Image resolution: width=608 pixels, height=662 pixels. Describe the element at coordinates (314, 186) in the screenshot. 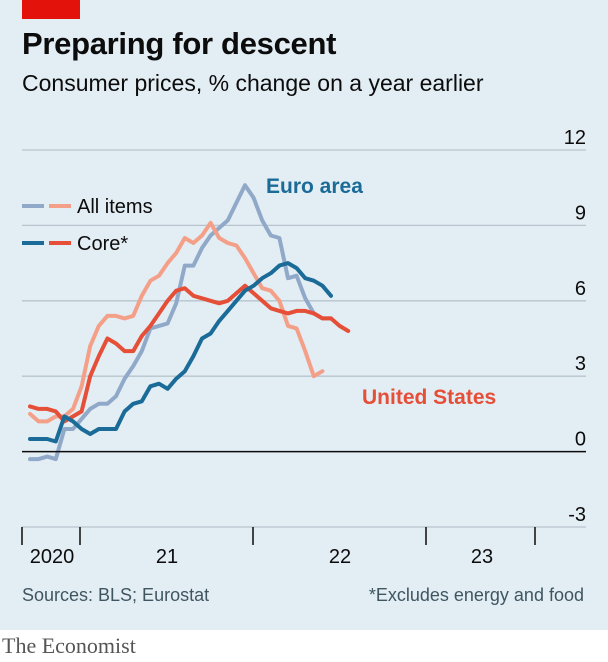

I see `series-annotation: Euro area` at that location.